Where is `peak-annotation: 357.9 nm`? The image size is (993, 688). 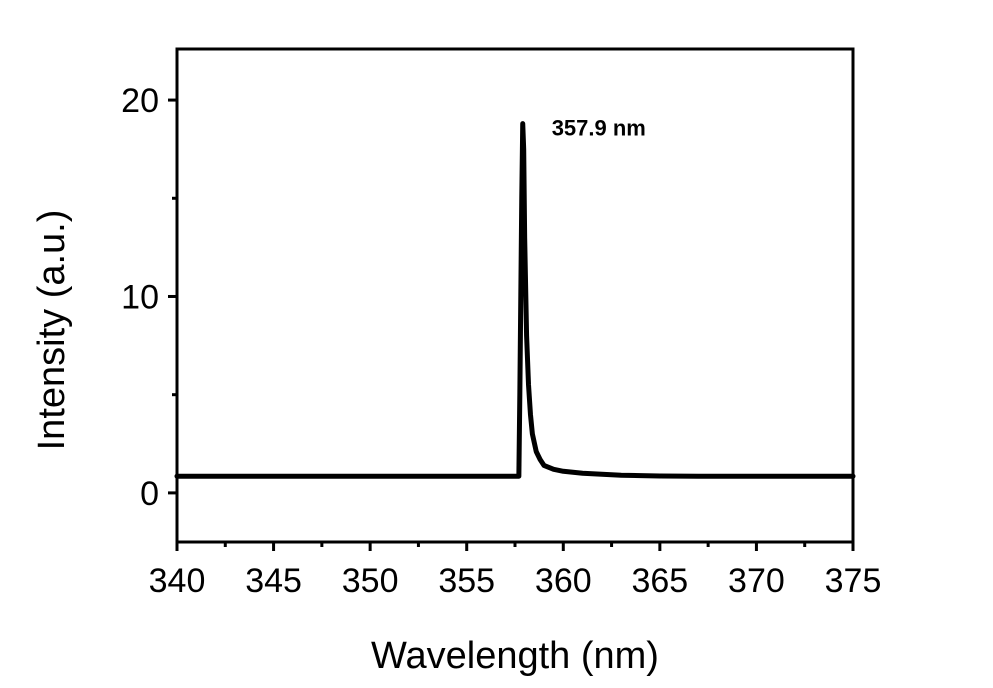 peak-annotation: 357.9 nm is located at coordinates (599, 127).